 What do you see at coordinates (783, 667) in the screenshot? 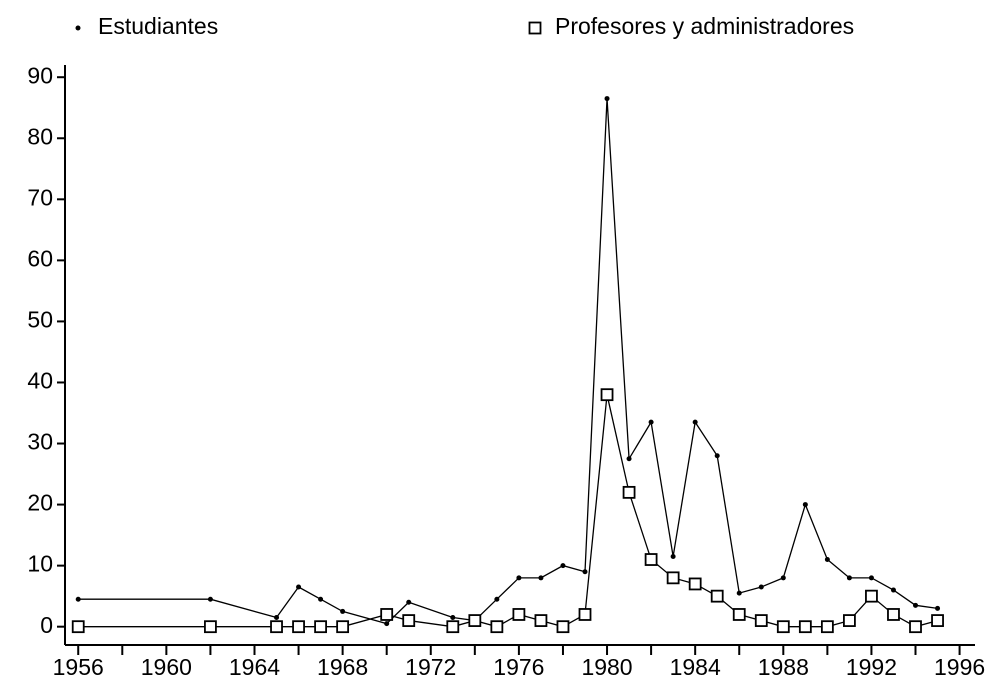
I see `x-tick-label: 1988` at bounding box center [783, 667].